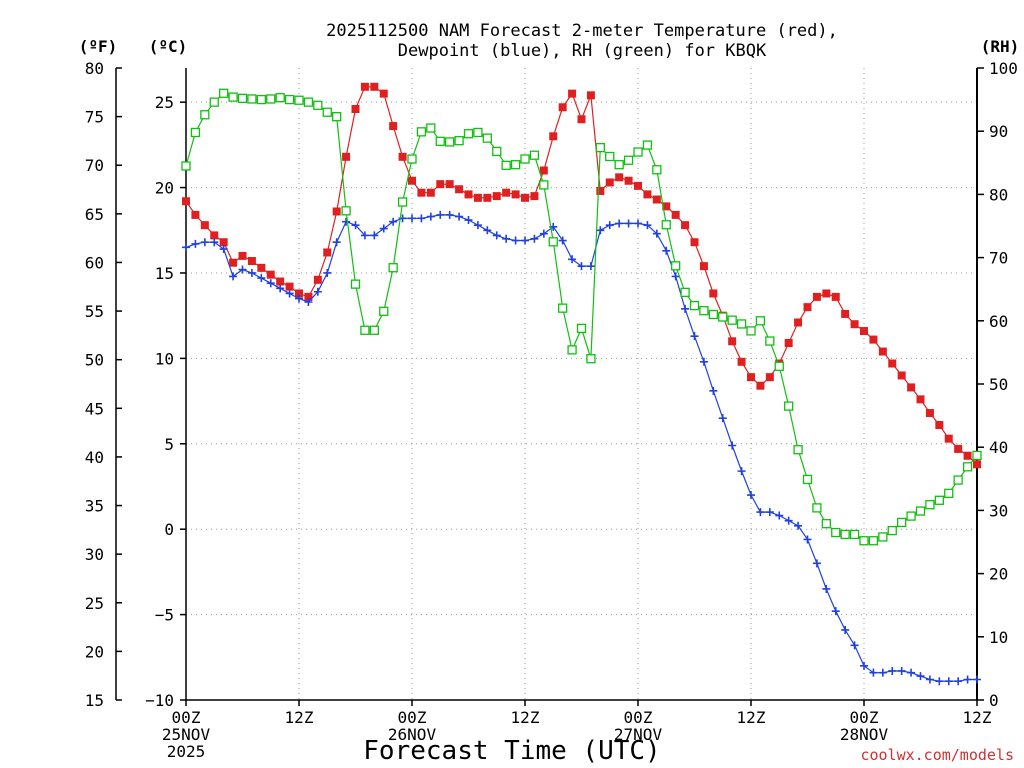  I want to click on rh-unit-label: (RH), so click(1000, 46).